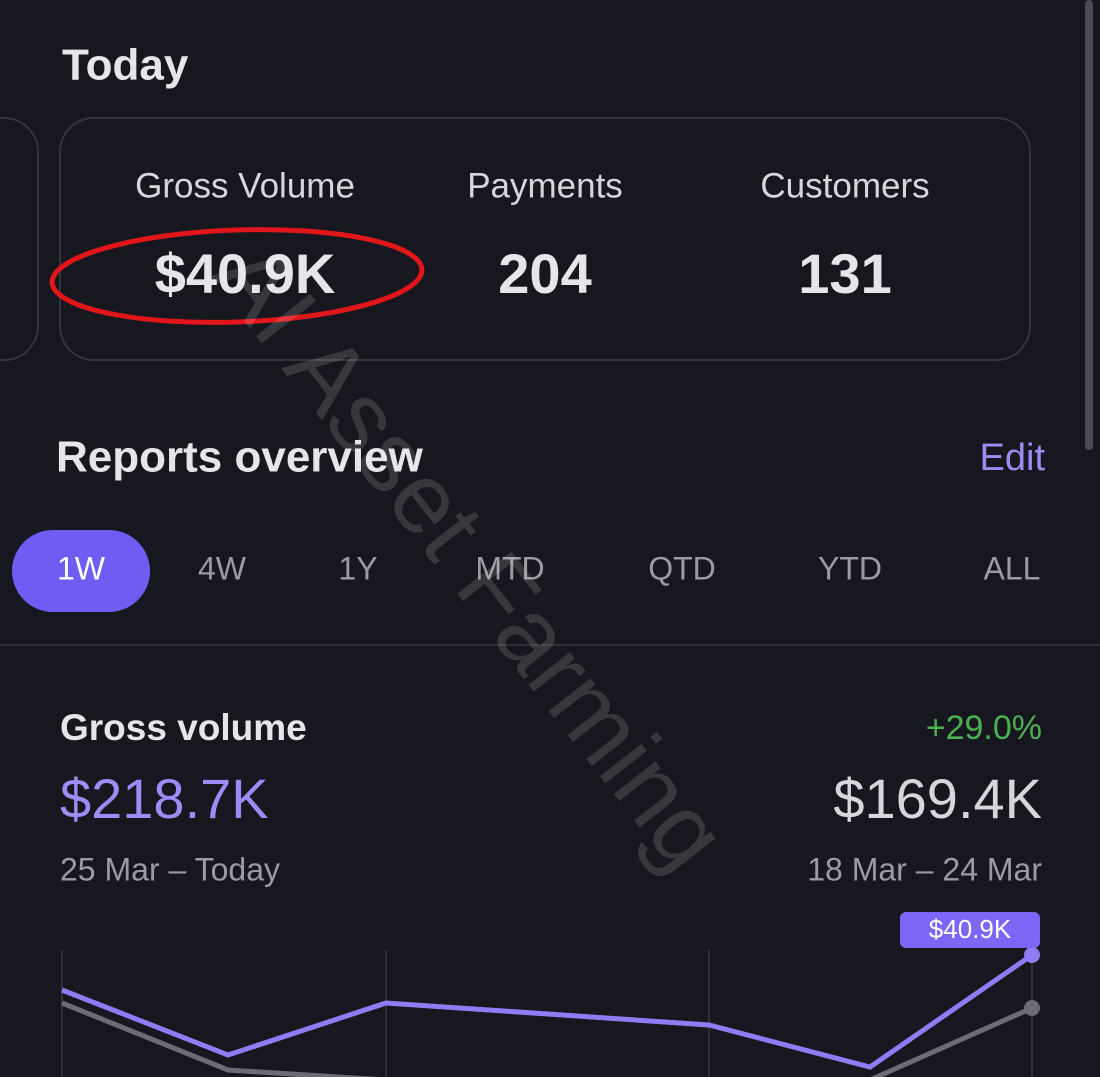  I want to click on current-value: $218.7K, so click(164, 798).